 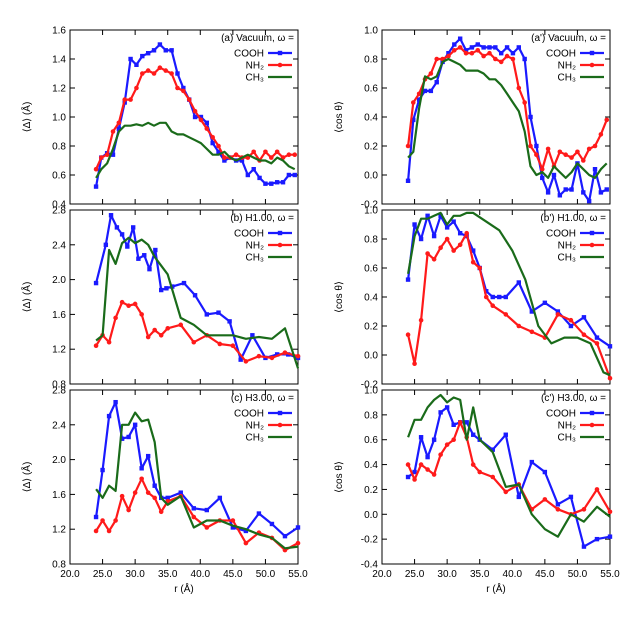 I want to click on y-tick-label: 1.0, so click(x=371, y=211).